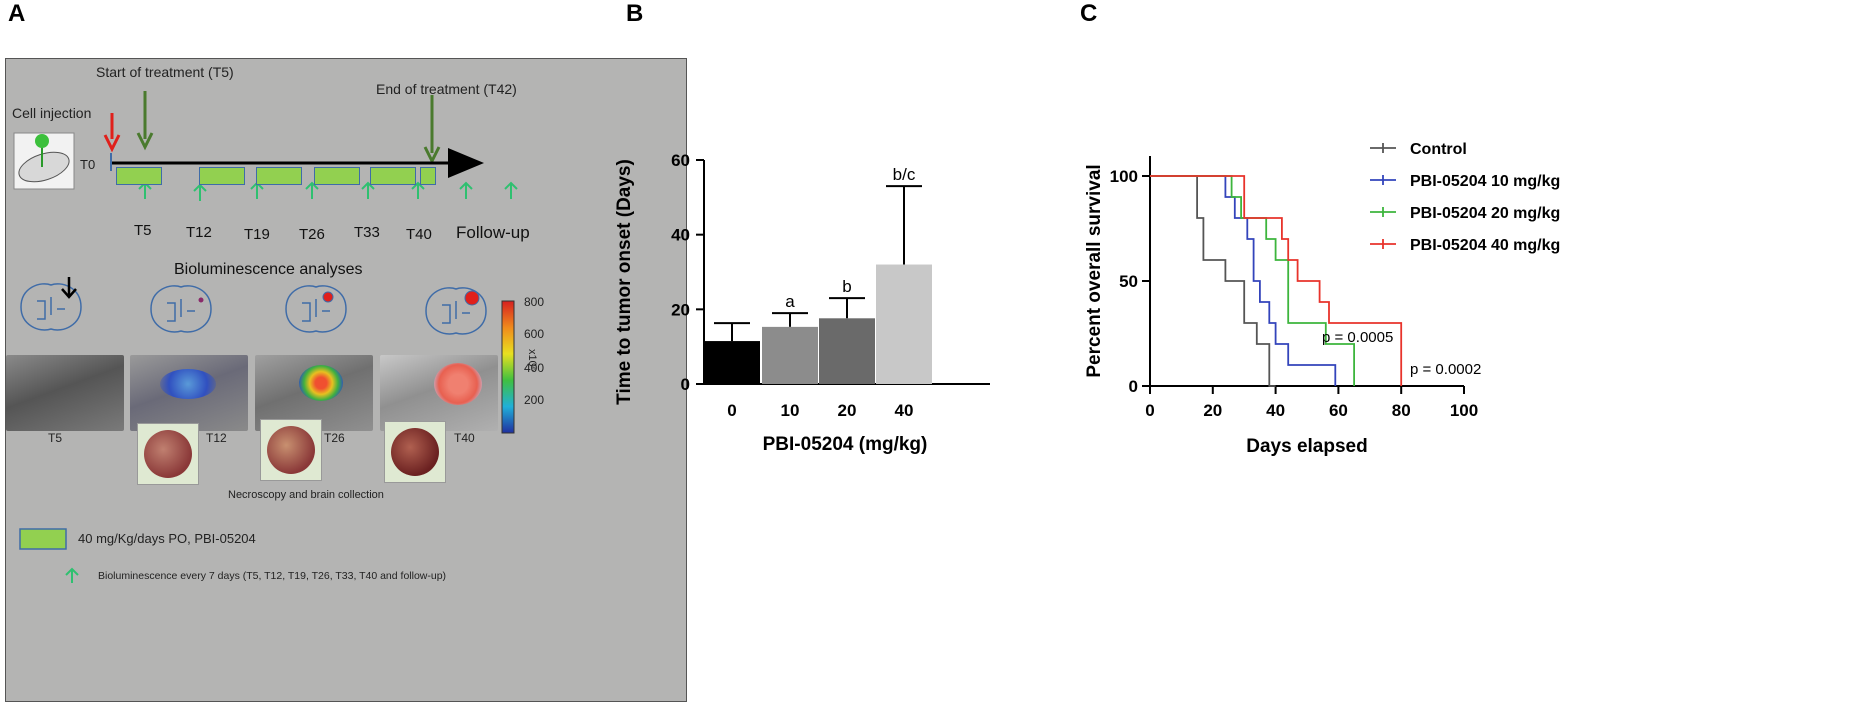 The height and width of the screenshot is (705, 1858). I want to click on p-value-annotation: p = 0.0002, so click(1445, 369).